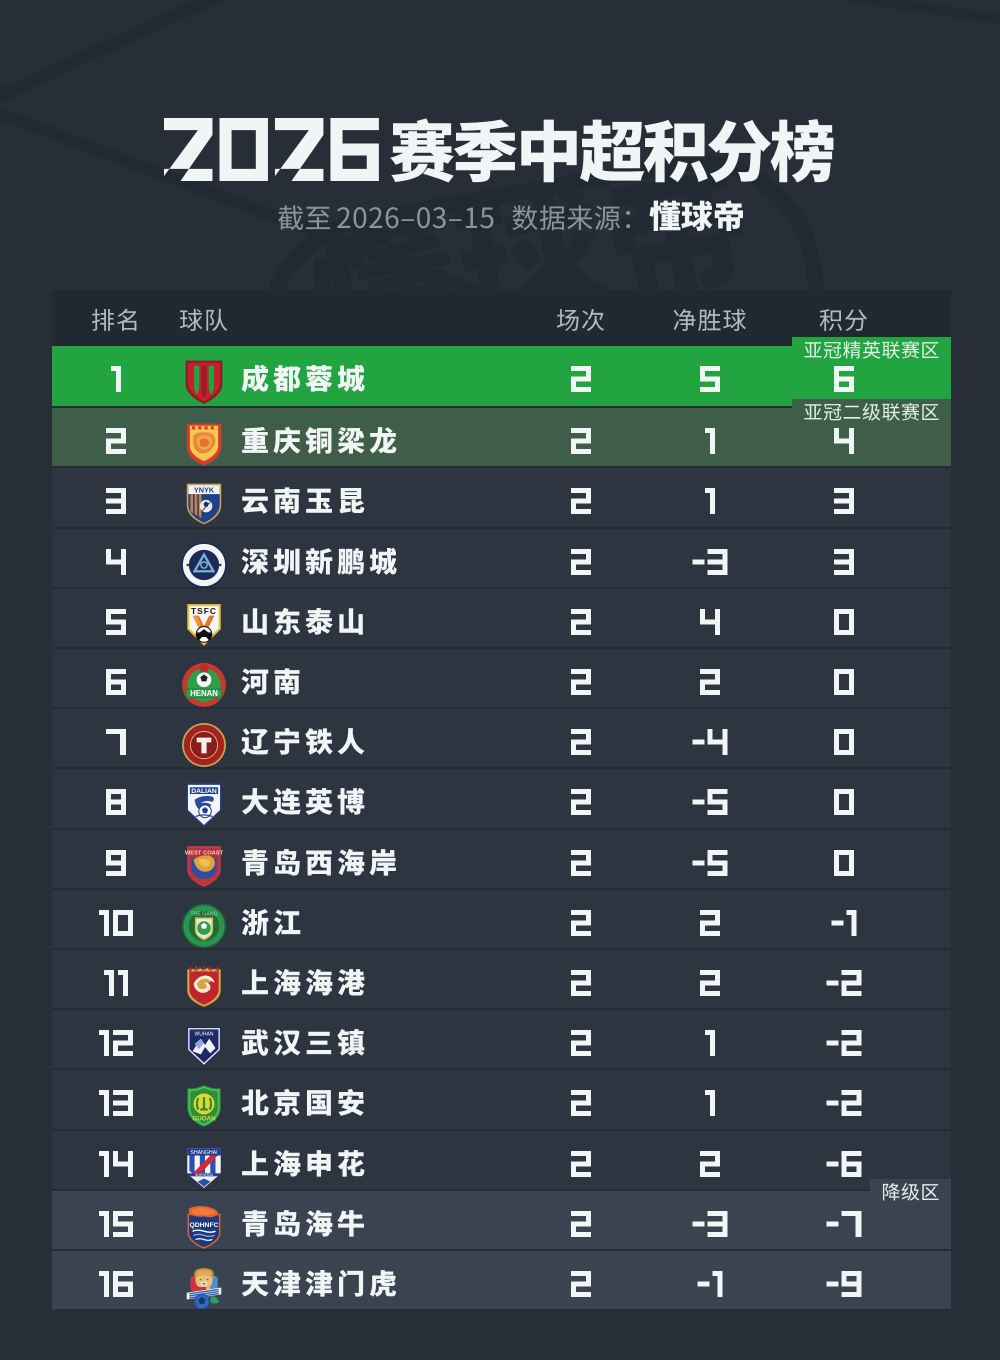 The image size is (1000, 1360). Describe the element at coordinates (203, 1225) in the screenshot. I see `svg-text: QDHNFC` at that location.